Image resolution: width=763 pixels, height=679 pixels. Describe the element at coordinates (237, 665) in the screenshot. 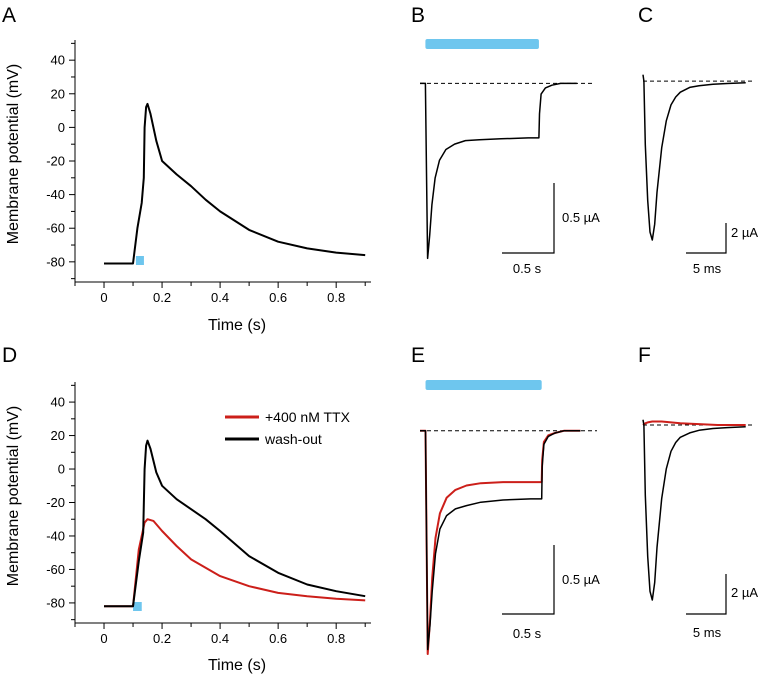

I see `panel-d-xlabel: Time (s)` at that location.